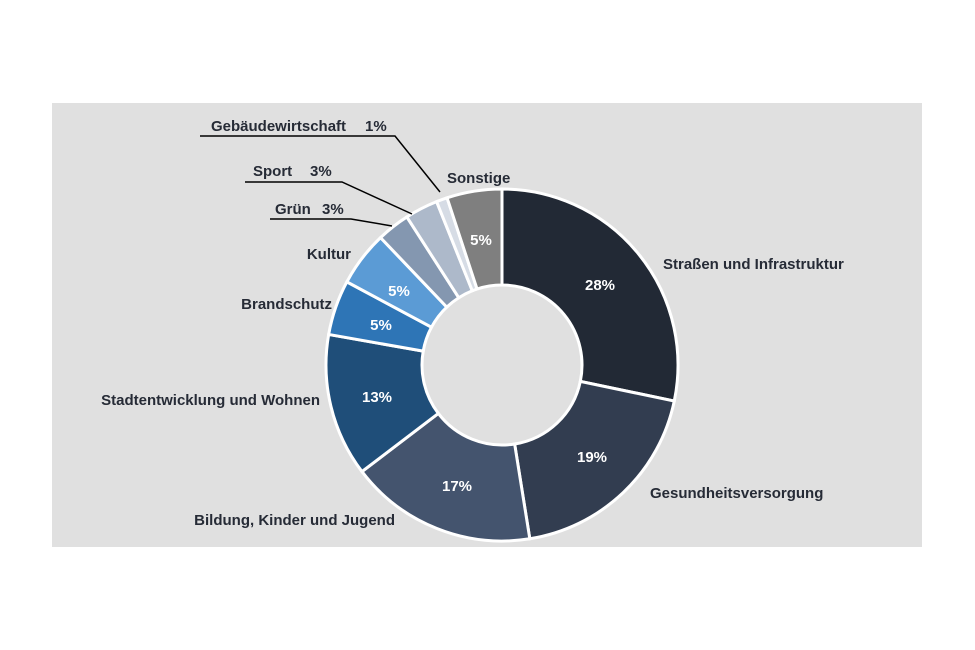 This screenshot has height=650, width=975. I want to click on value-brandschutz: 5%, so click(381, 325).